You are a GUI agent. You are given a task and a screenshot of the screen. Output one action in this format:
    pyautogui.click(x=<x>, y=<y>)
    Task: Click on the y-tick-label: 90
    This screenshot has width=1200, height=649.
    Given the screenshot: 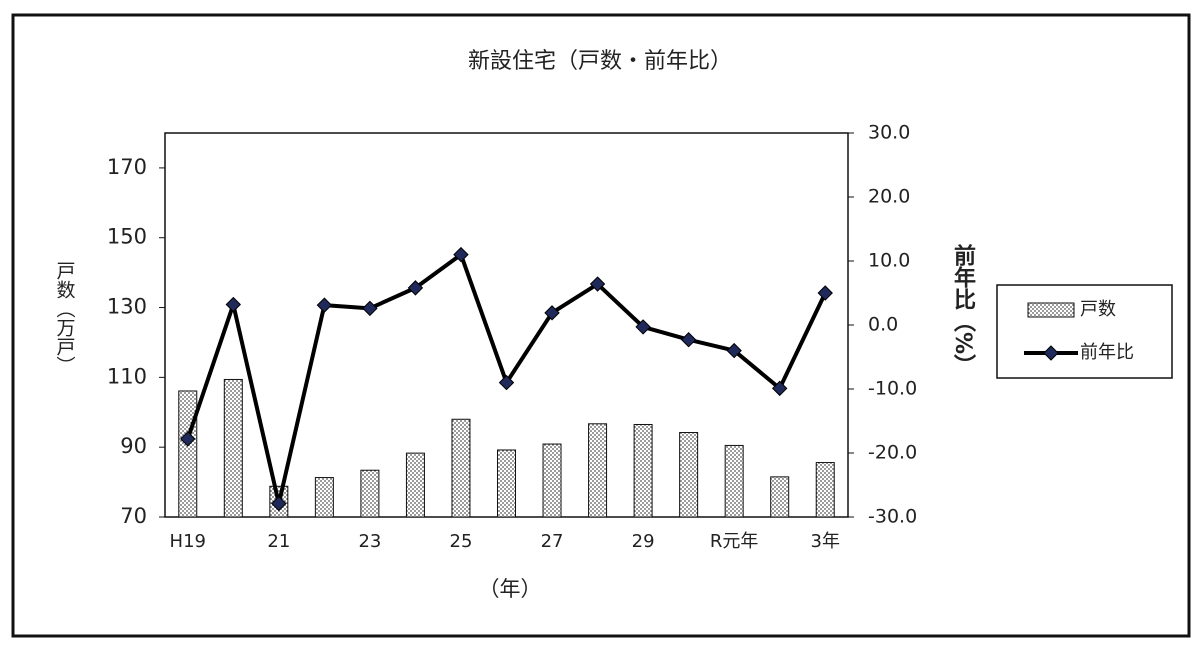 What is the action you would take?
    pyautogui.click(x=133, y=446)
    